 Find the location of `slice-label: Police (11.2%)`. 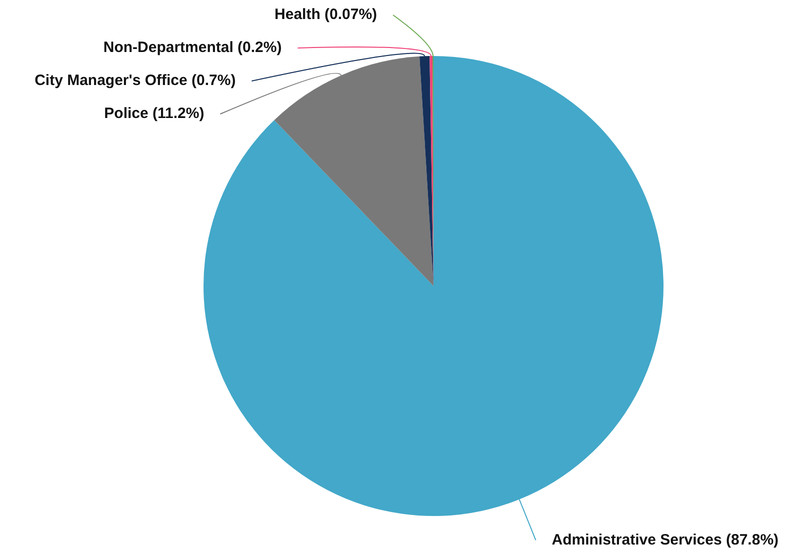

slice-label: Police (11.2%) is located at coordinates (154, 113).